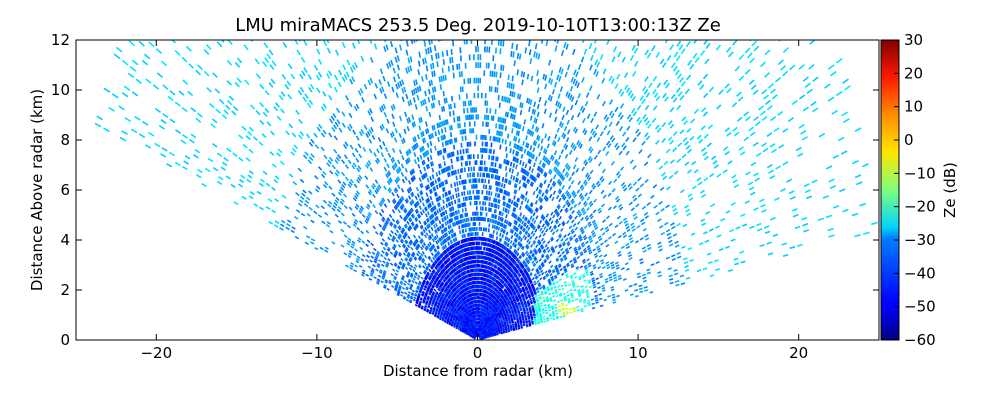 This screenshot has height=400, width=1000. What do you see at coordinates (60, 40) in the screenshot?
I see `y-tick-label: 12` at bounding box center [60, 40].